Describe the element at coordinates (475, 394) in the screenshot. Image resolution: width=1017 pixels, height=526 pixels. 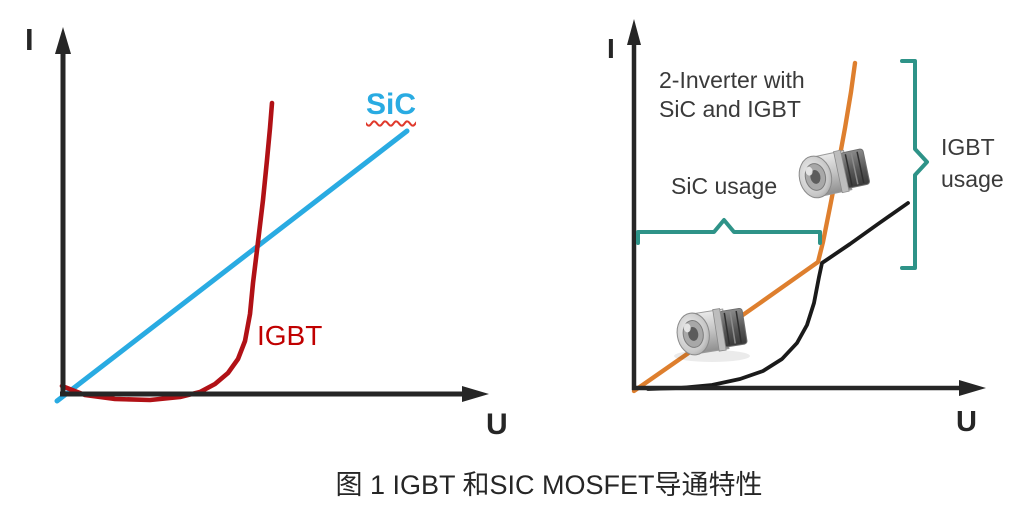
I see `left-x-arrowhead-icon` at that location.